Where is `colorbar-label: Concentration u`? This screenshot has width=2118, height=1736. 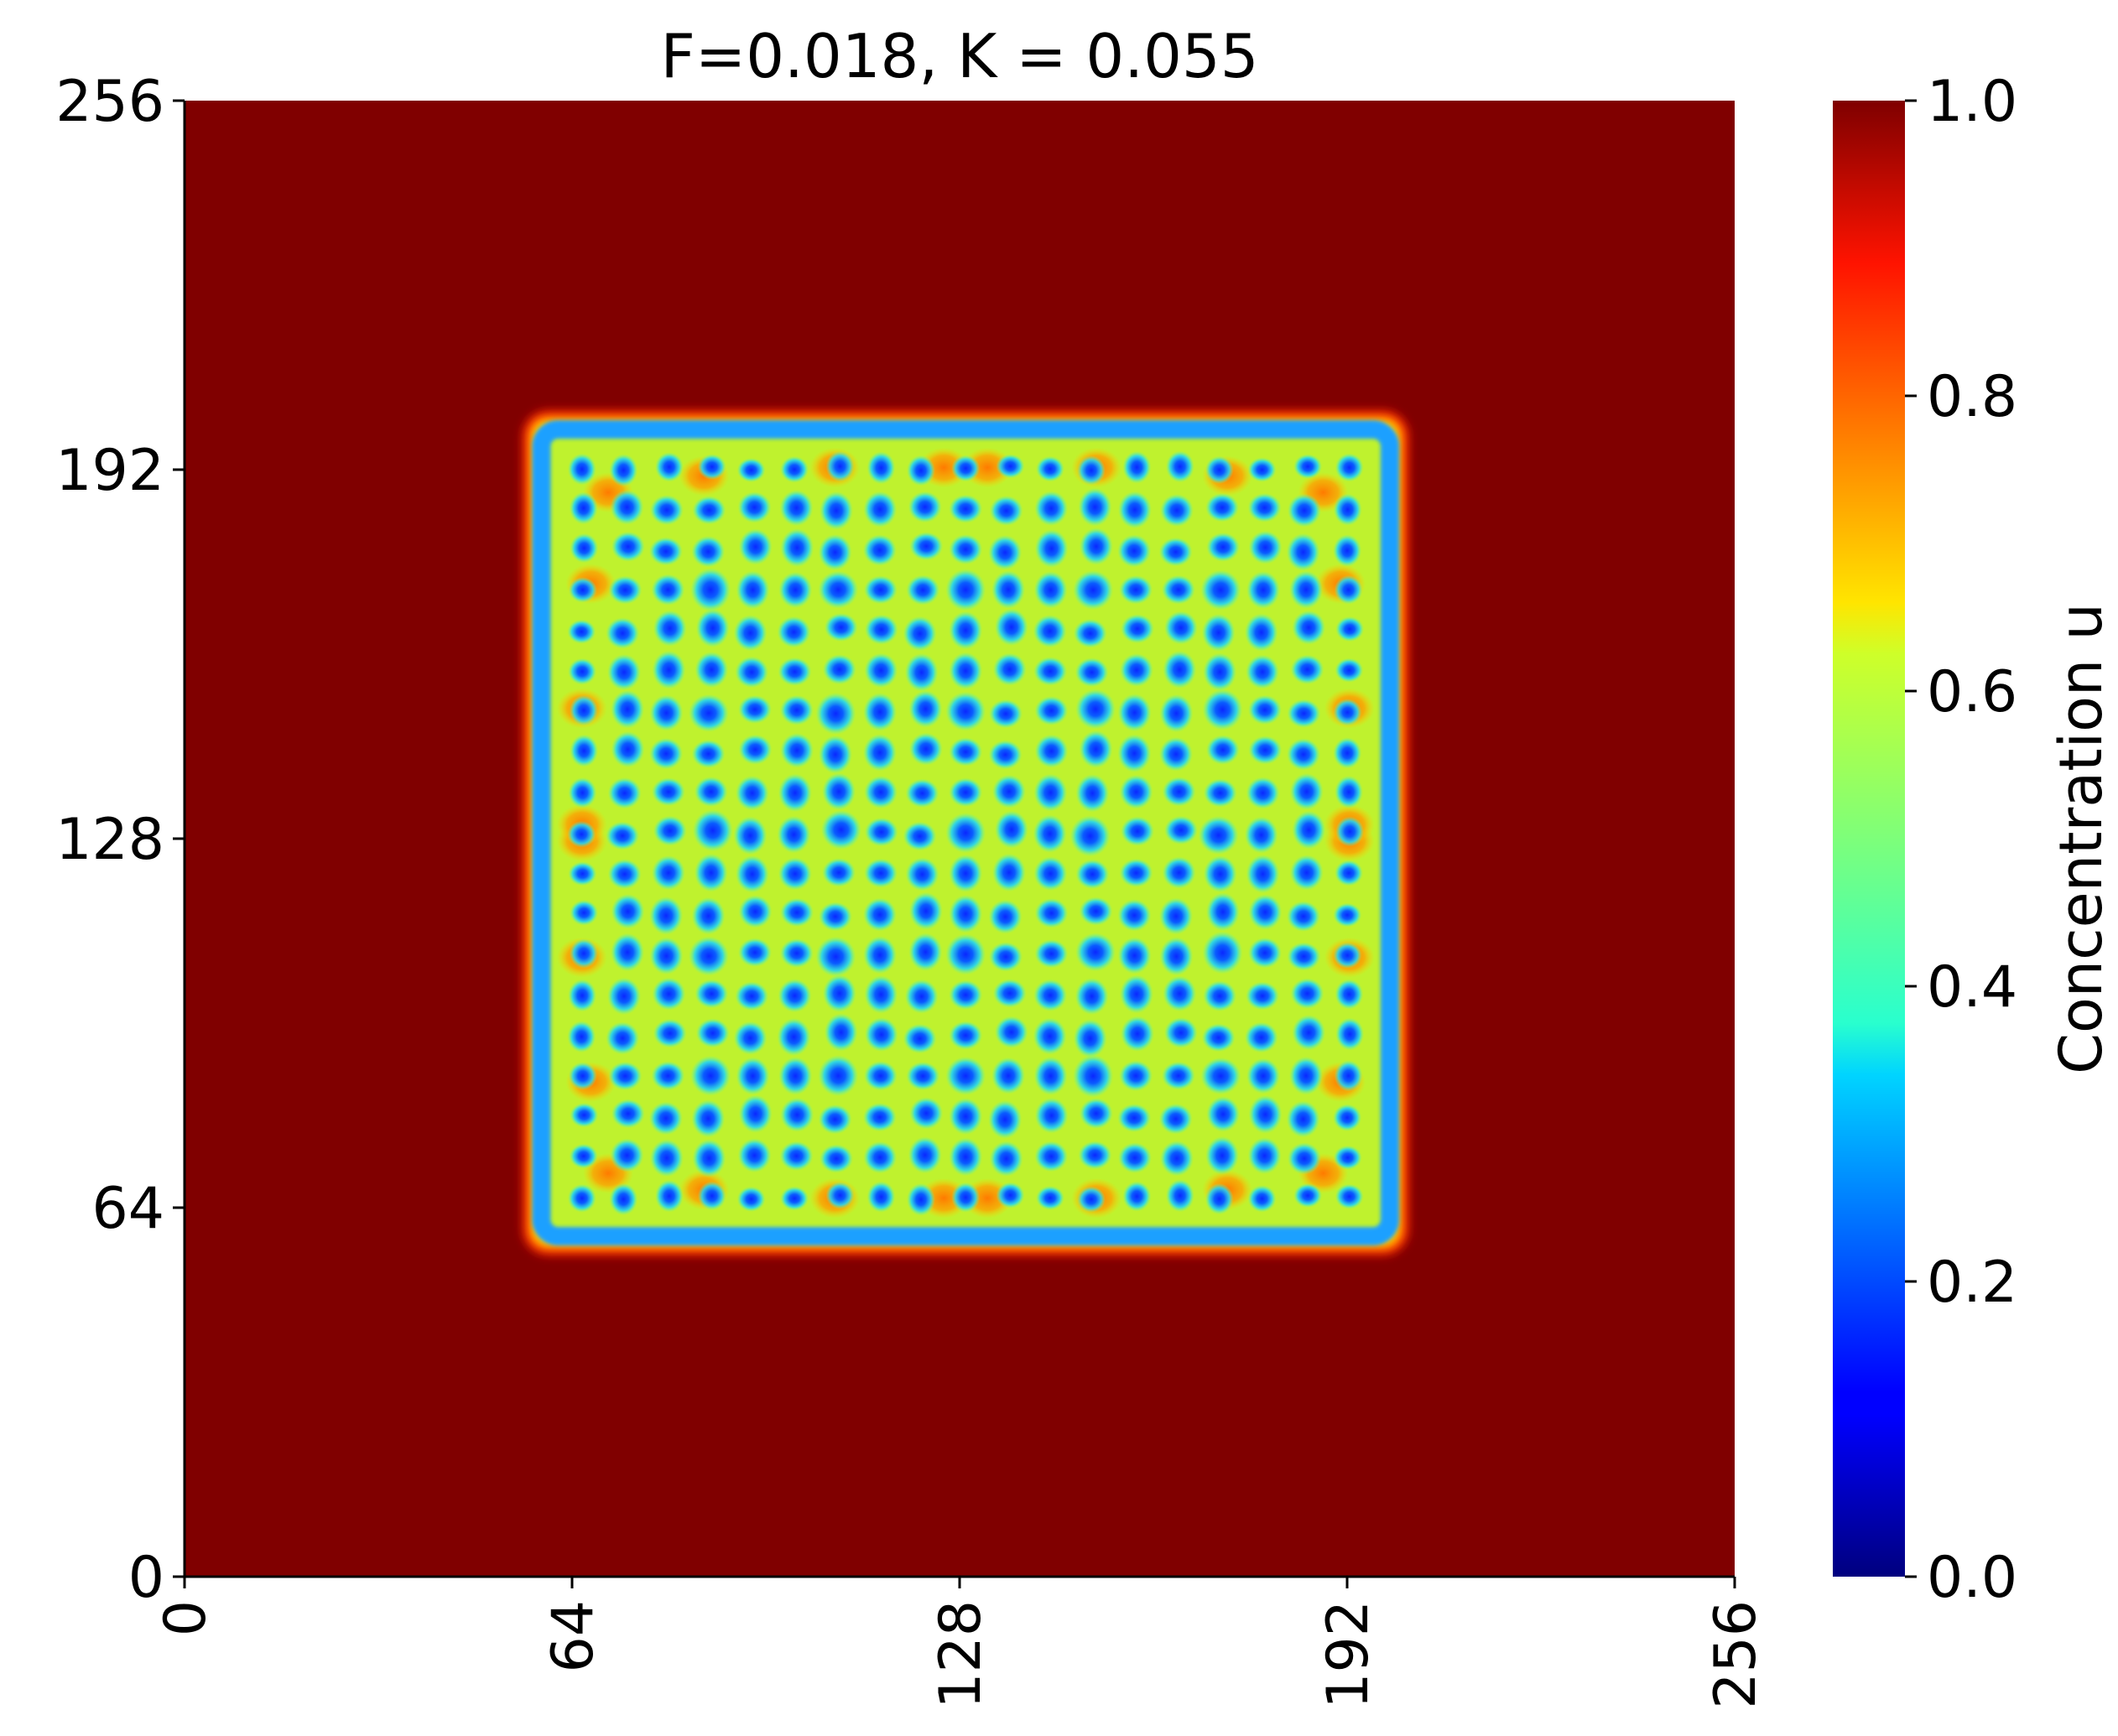 colorbar-label: Concentration u is located at coordinates (2081, 838).